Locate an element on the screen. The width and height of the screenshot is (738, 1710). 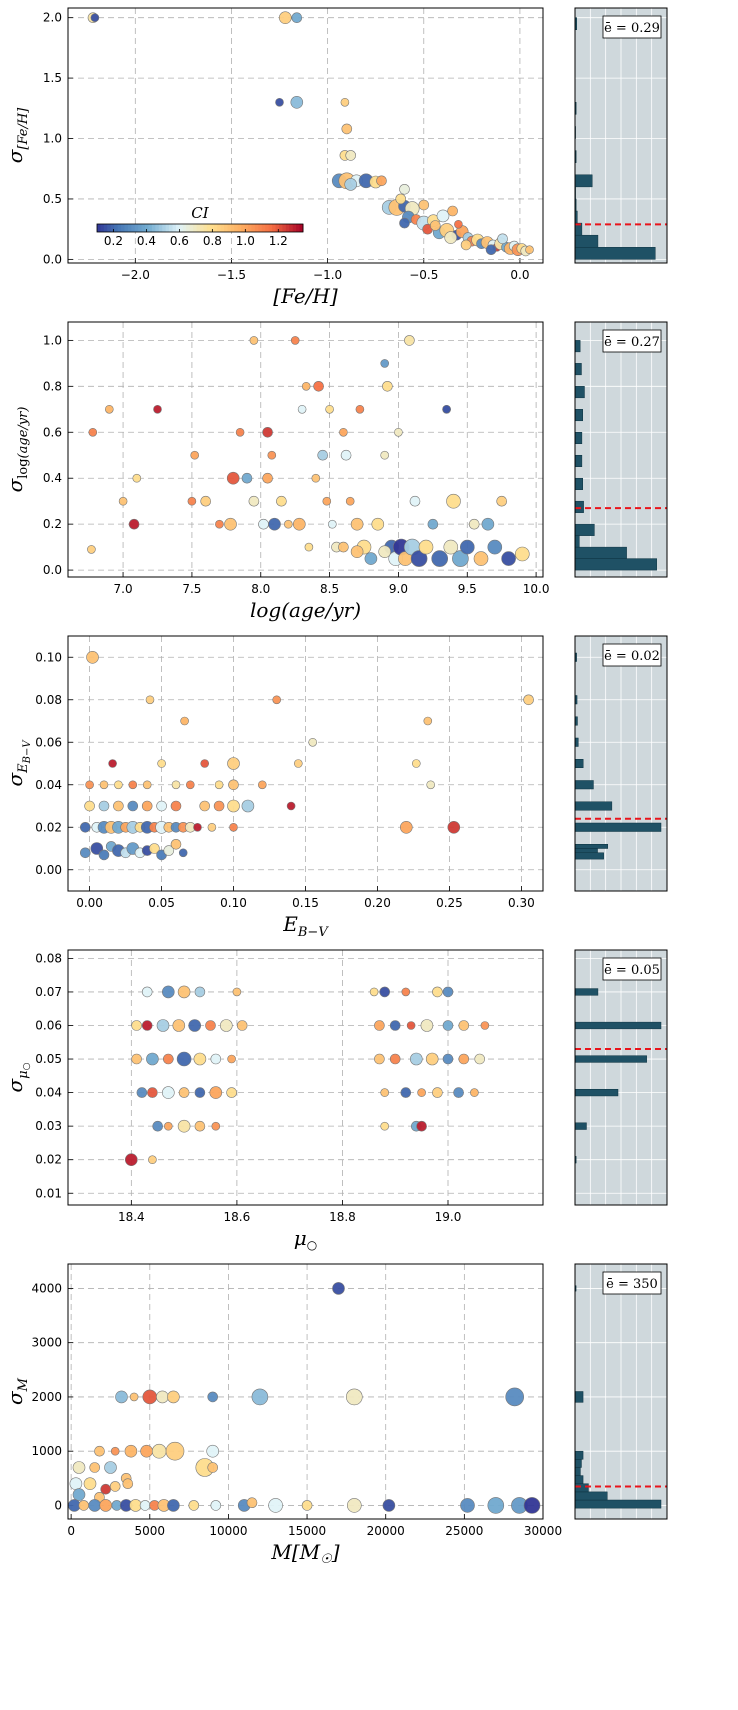
y-tick-label: 0.02 is located at coordinates (48, 827).